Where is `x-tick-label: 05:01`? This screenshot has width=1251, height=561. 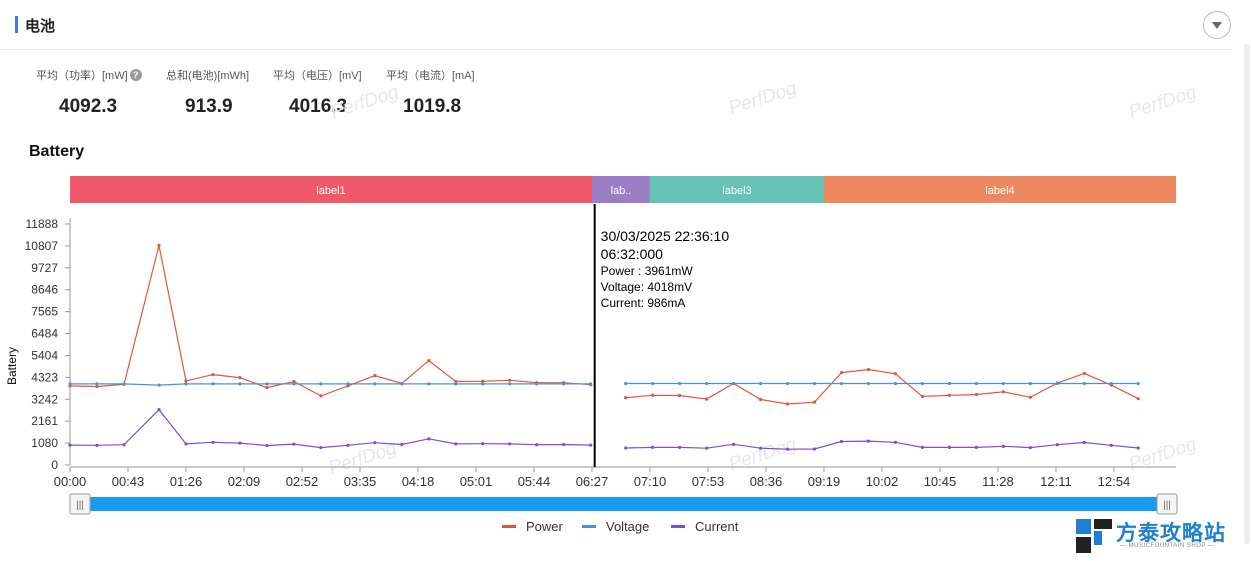
x-tick-label: 05:01 is located at coordinates (476, 481).